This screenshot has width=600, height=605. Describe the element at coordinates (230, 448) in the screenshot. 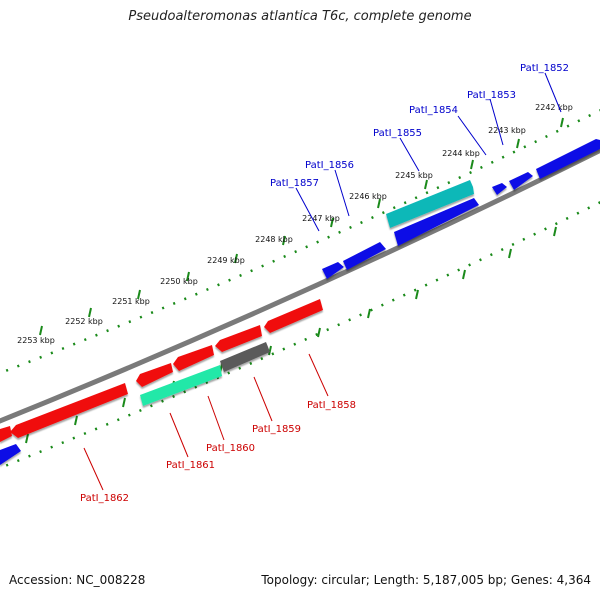

I see `gene-label-reverse: PatI_1860` at that location.